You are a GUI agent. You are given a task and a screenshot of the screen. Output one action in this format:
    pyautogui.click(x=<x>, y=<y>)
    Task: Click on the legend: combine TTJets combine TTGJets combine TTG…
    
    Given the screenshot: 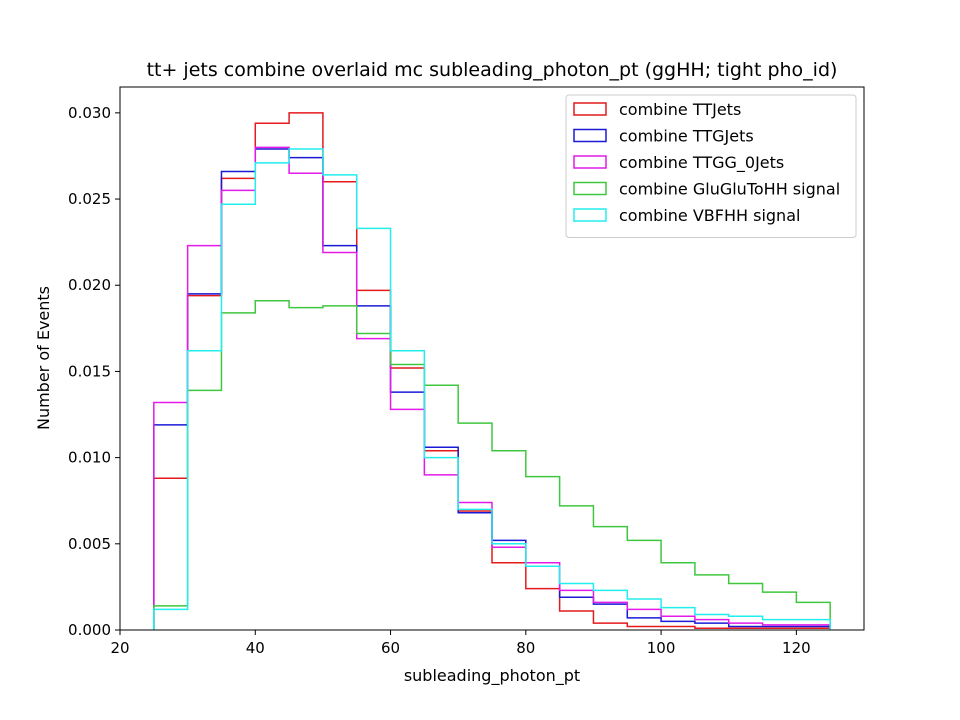 What is the action you would take?
    pyautogui.click(x=711, y=166)
    